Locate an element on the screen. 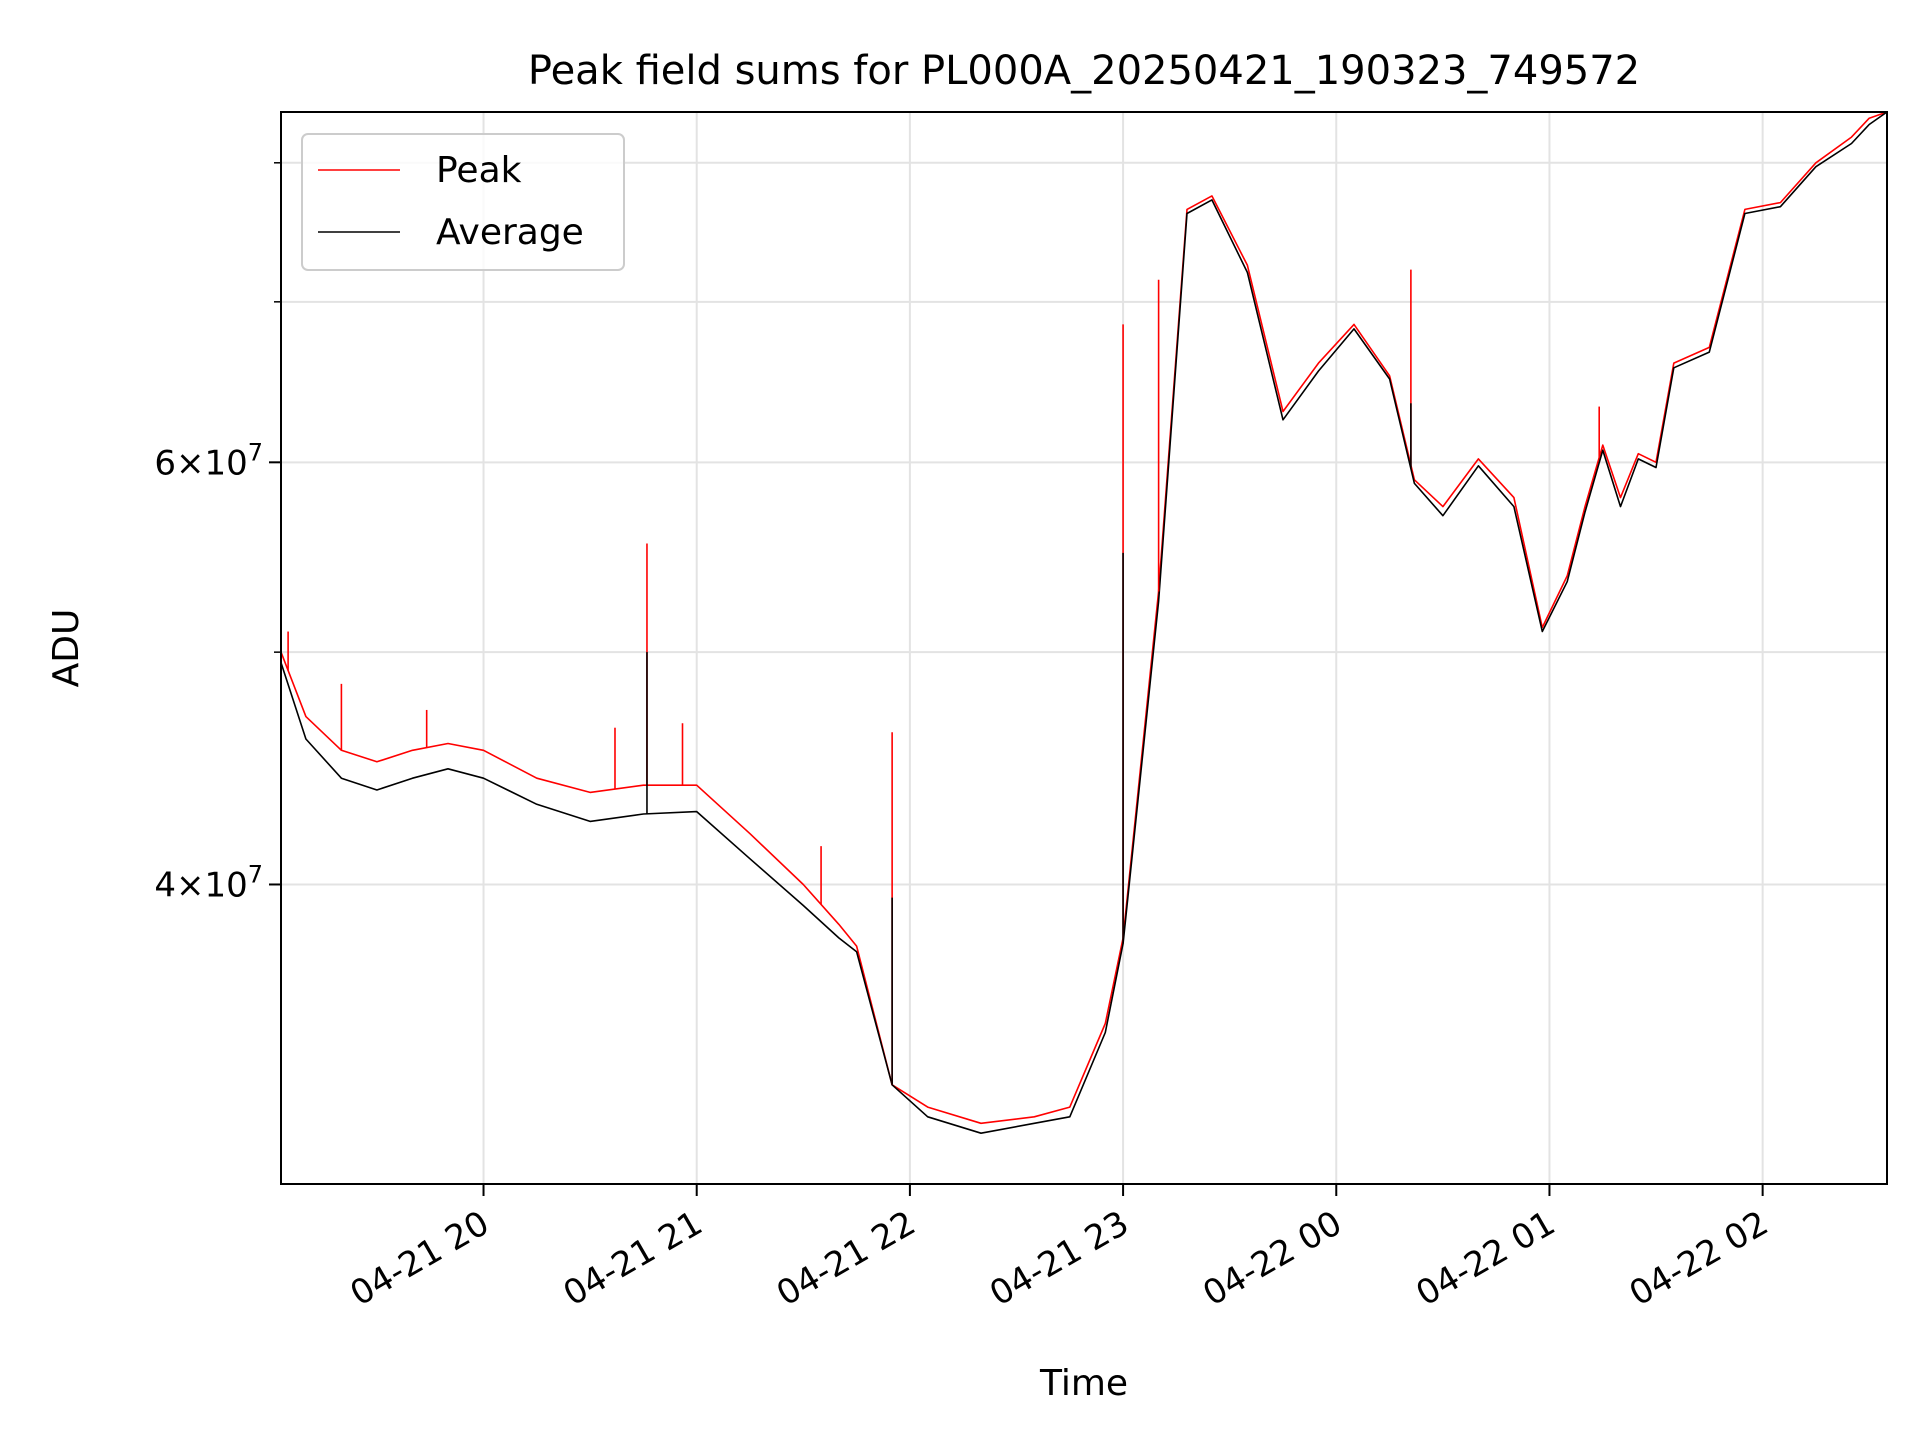 The image size is (1920, 1440). y-axis-ticks: 4×107 6×107 is located at coordinates (217, 533).